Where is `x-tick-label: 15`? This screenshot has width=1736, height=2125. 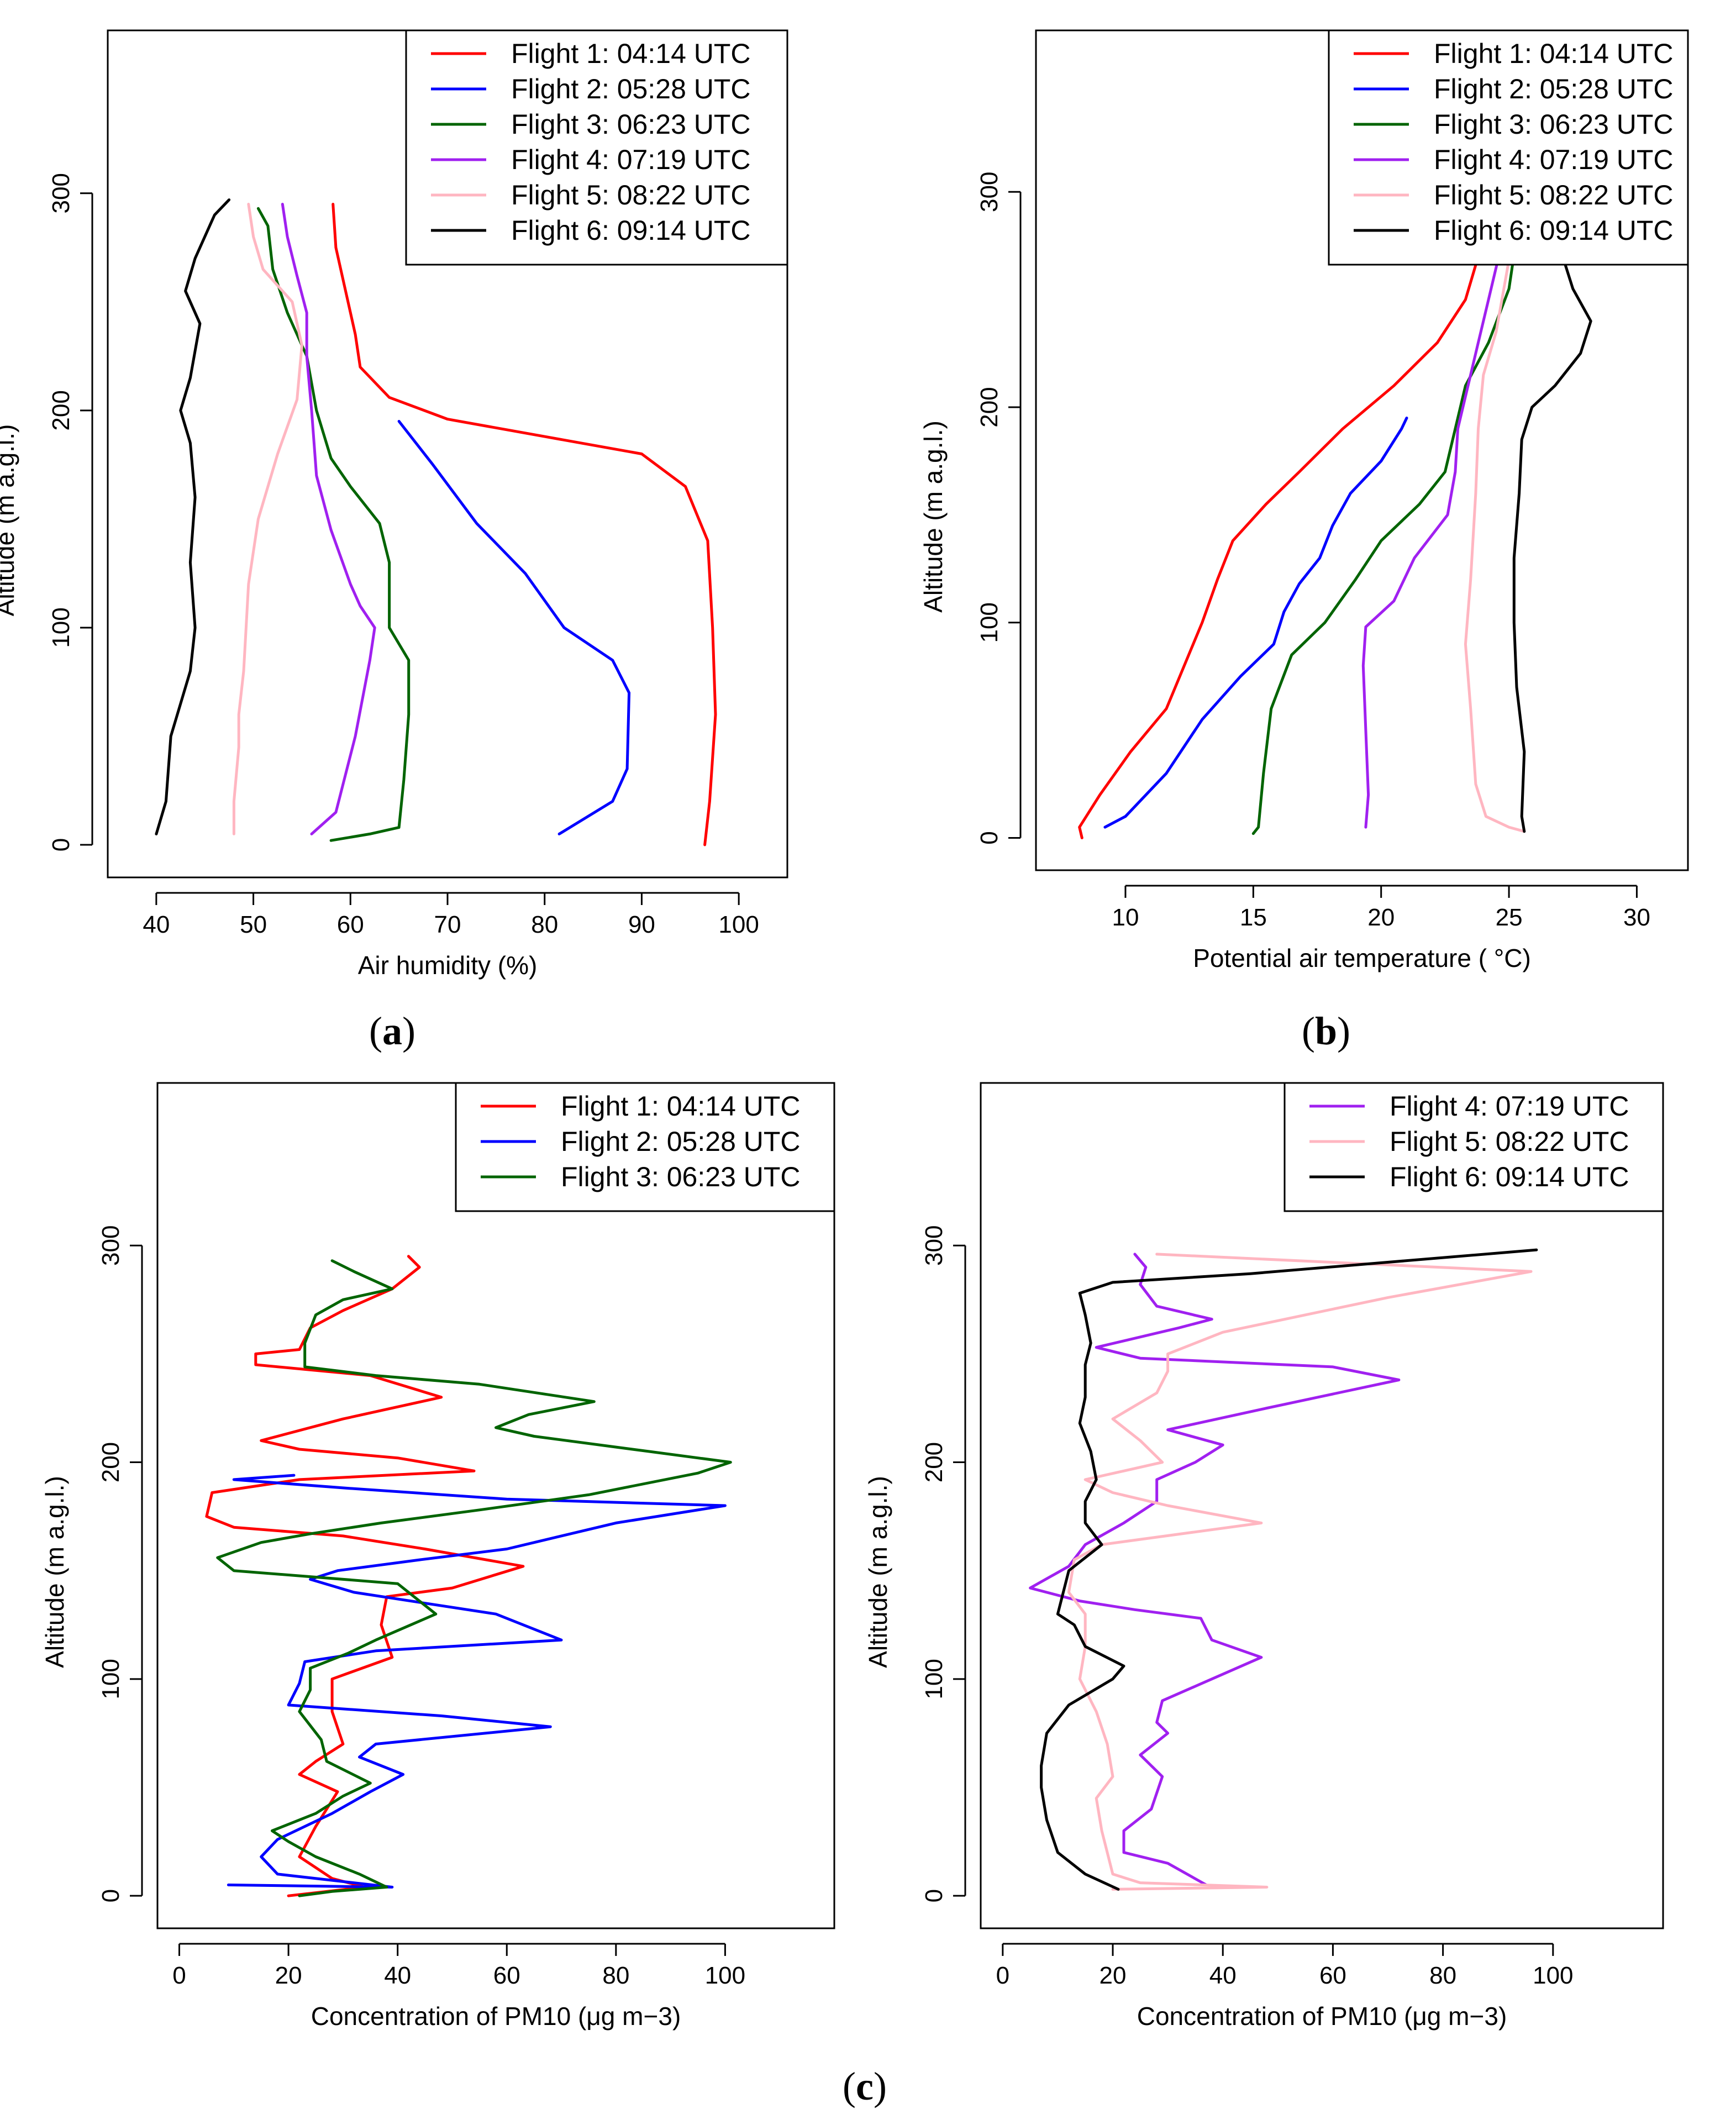
x-tick-label: 15 is located at coordinates (1253, 918).